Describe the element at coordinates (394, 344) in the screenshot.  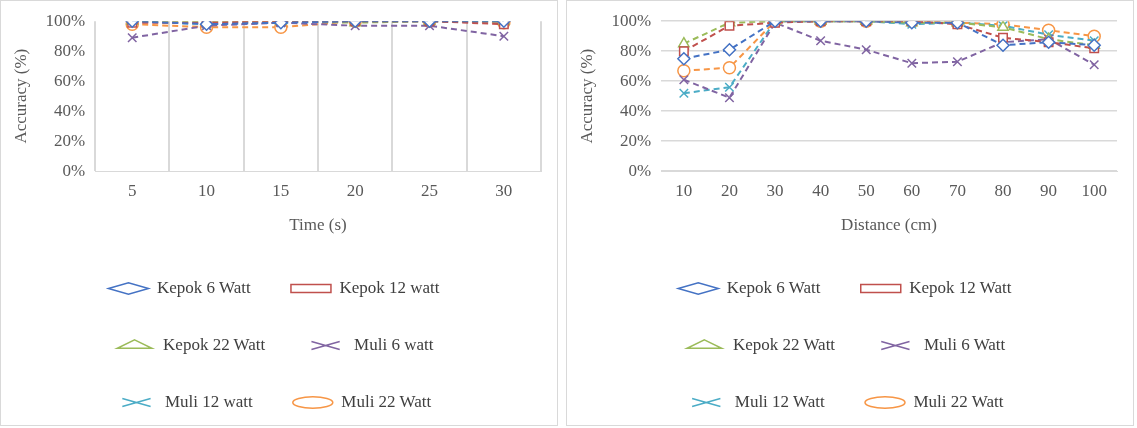
I see `legend-label: Muli 6 watt` at that location.